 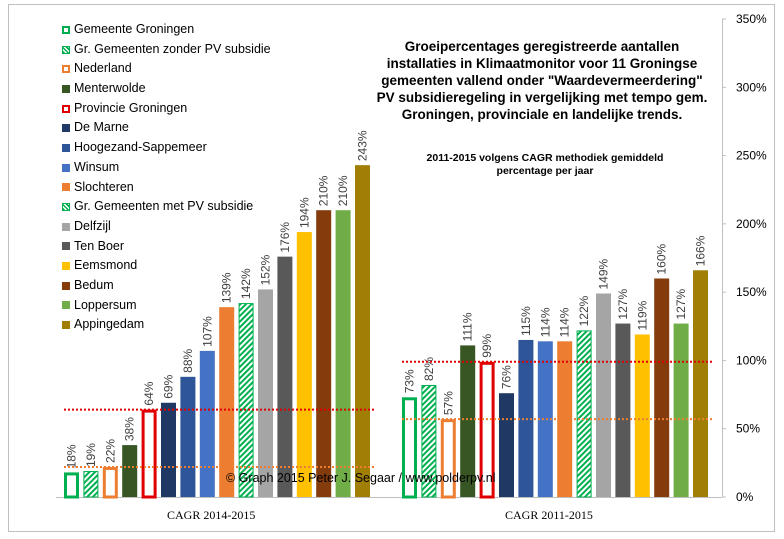 I want to click on legend-label: Provincie Groningen, so click(x=131, y=107).